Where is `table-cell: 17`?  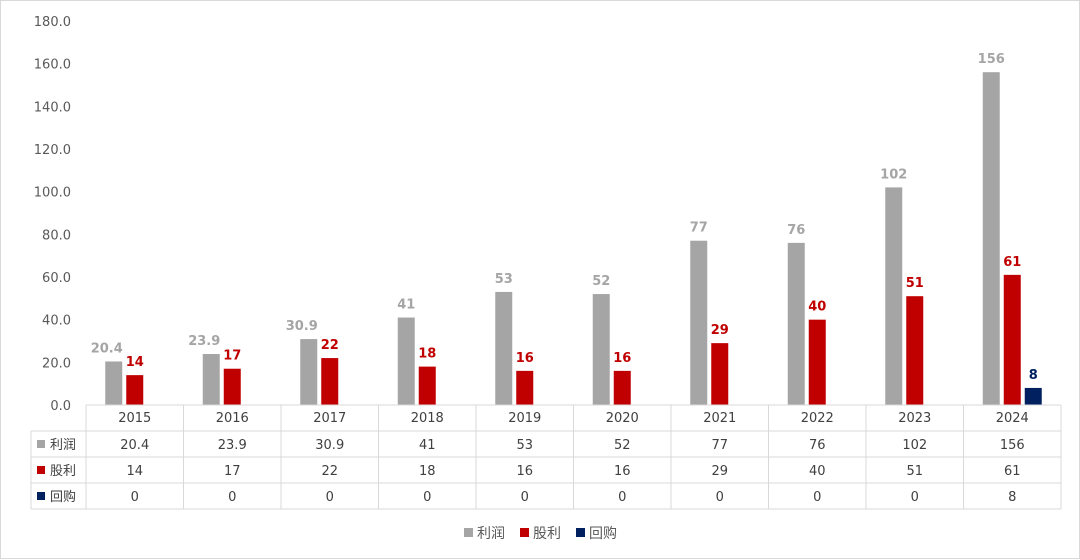 table-cell: 17 is located at coordinates (232, 471).